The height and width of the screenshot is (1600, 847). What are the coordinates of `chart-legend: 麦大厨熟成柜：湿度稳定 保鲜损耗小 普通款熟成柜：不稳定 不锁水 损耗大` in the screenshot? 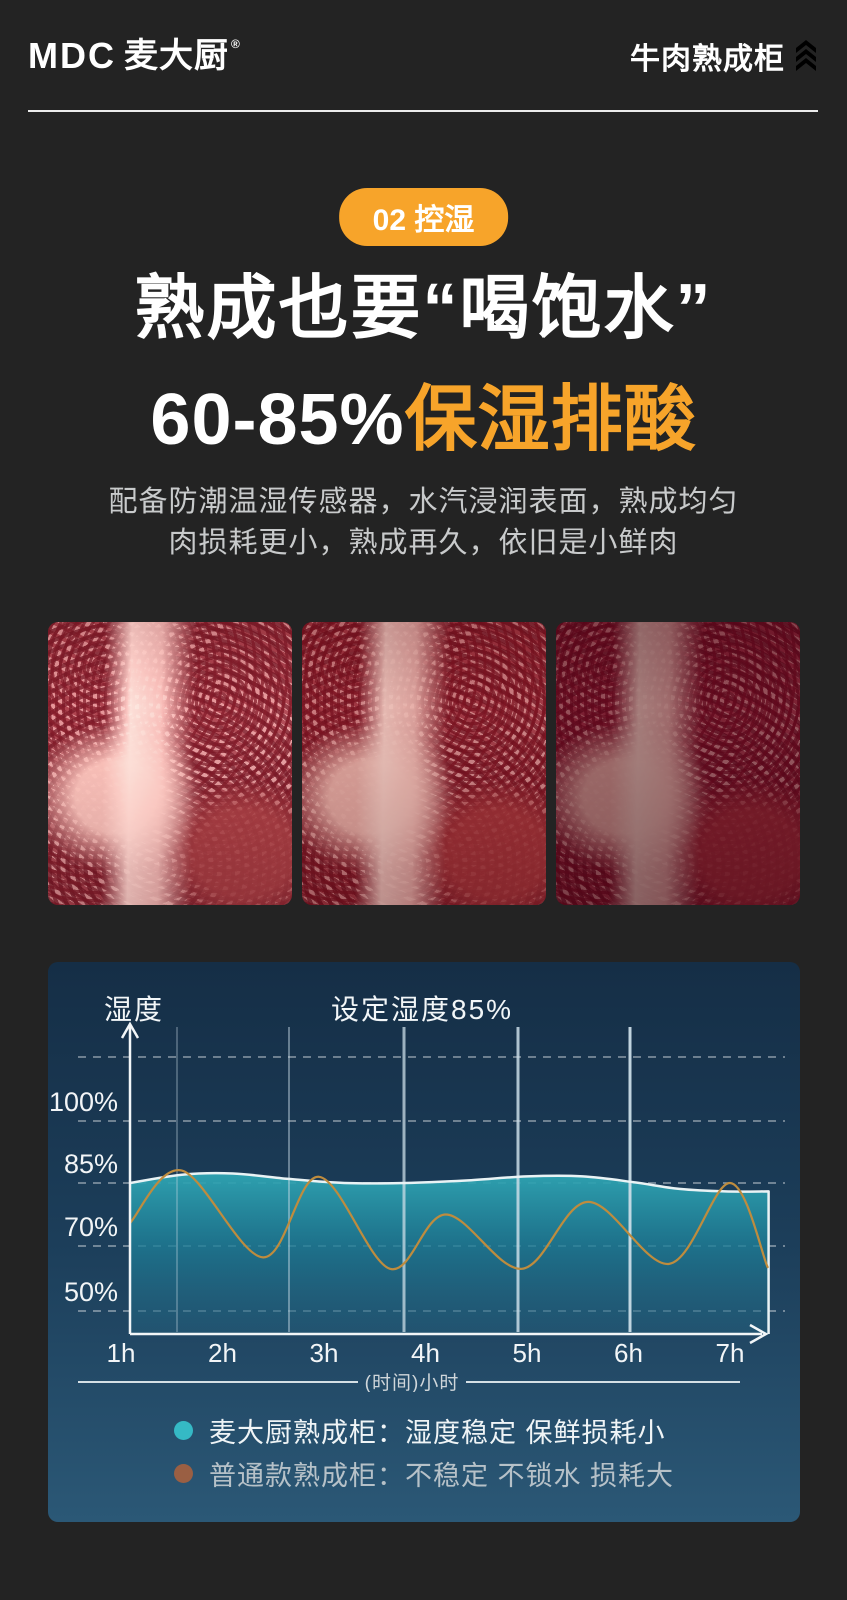 It's located at (424, 1451).